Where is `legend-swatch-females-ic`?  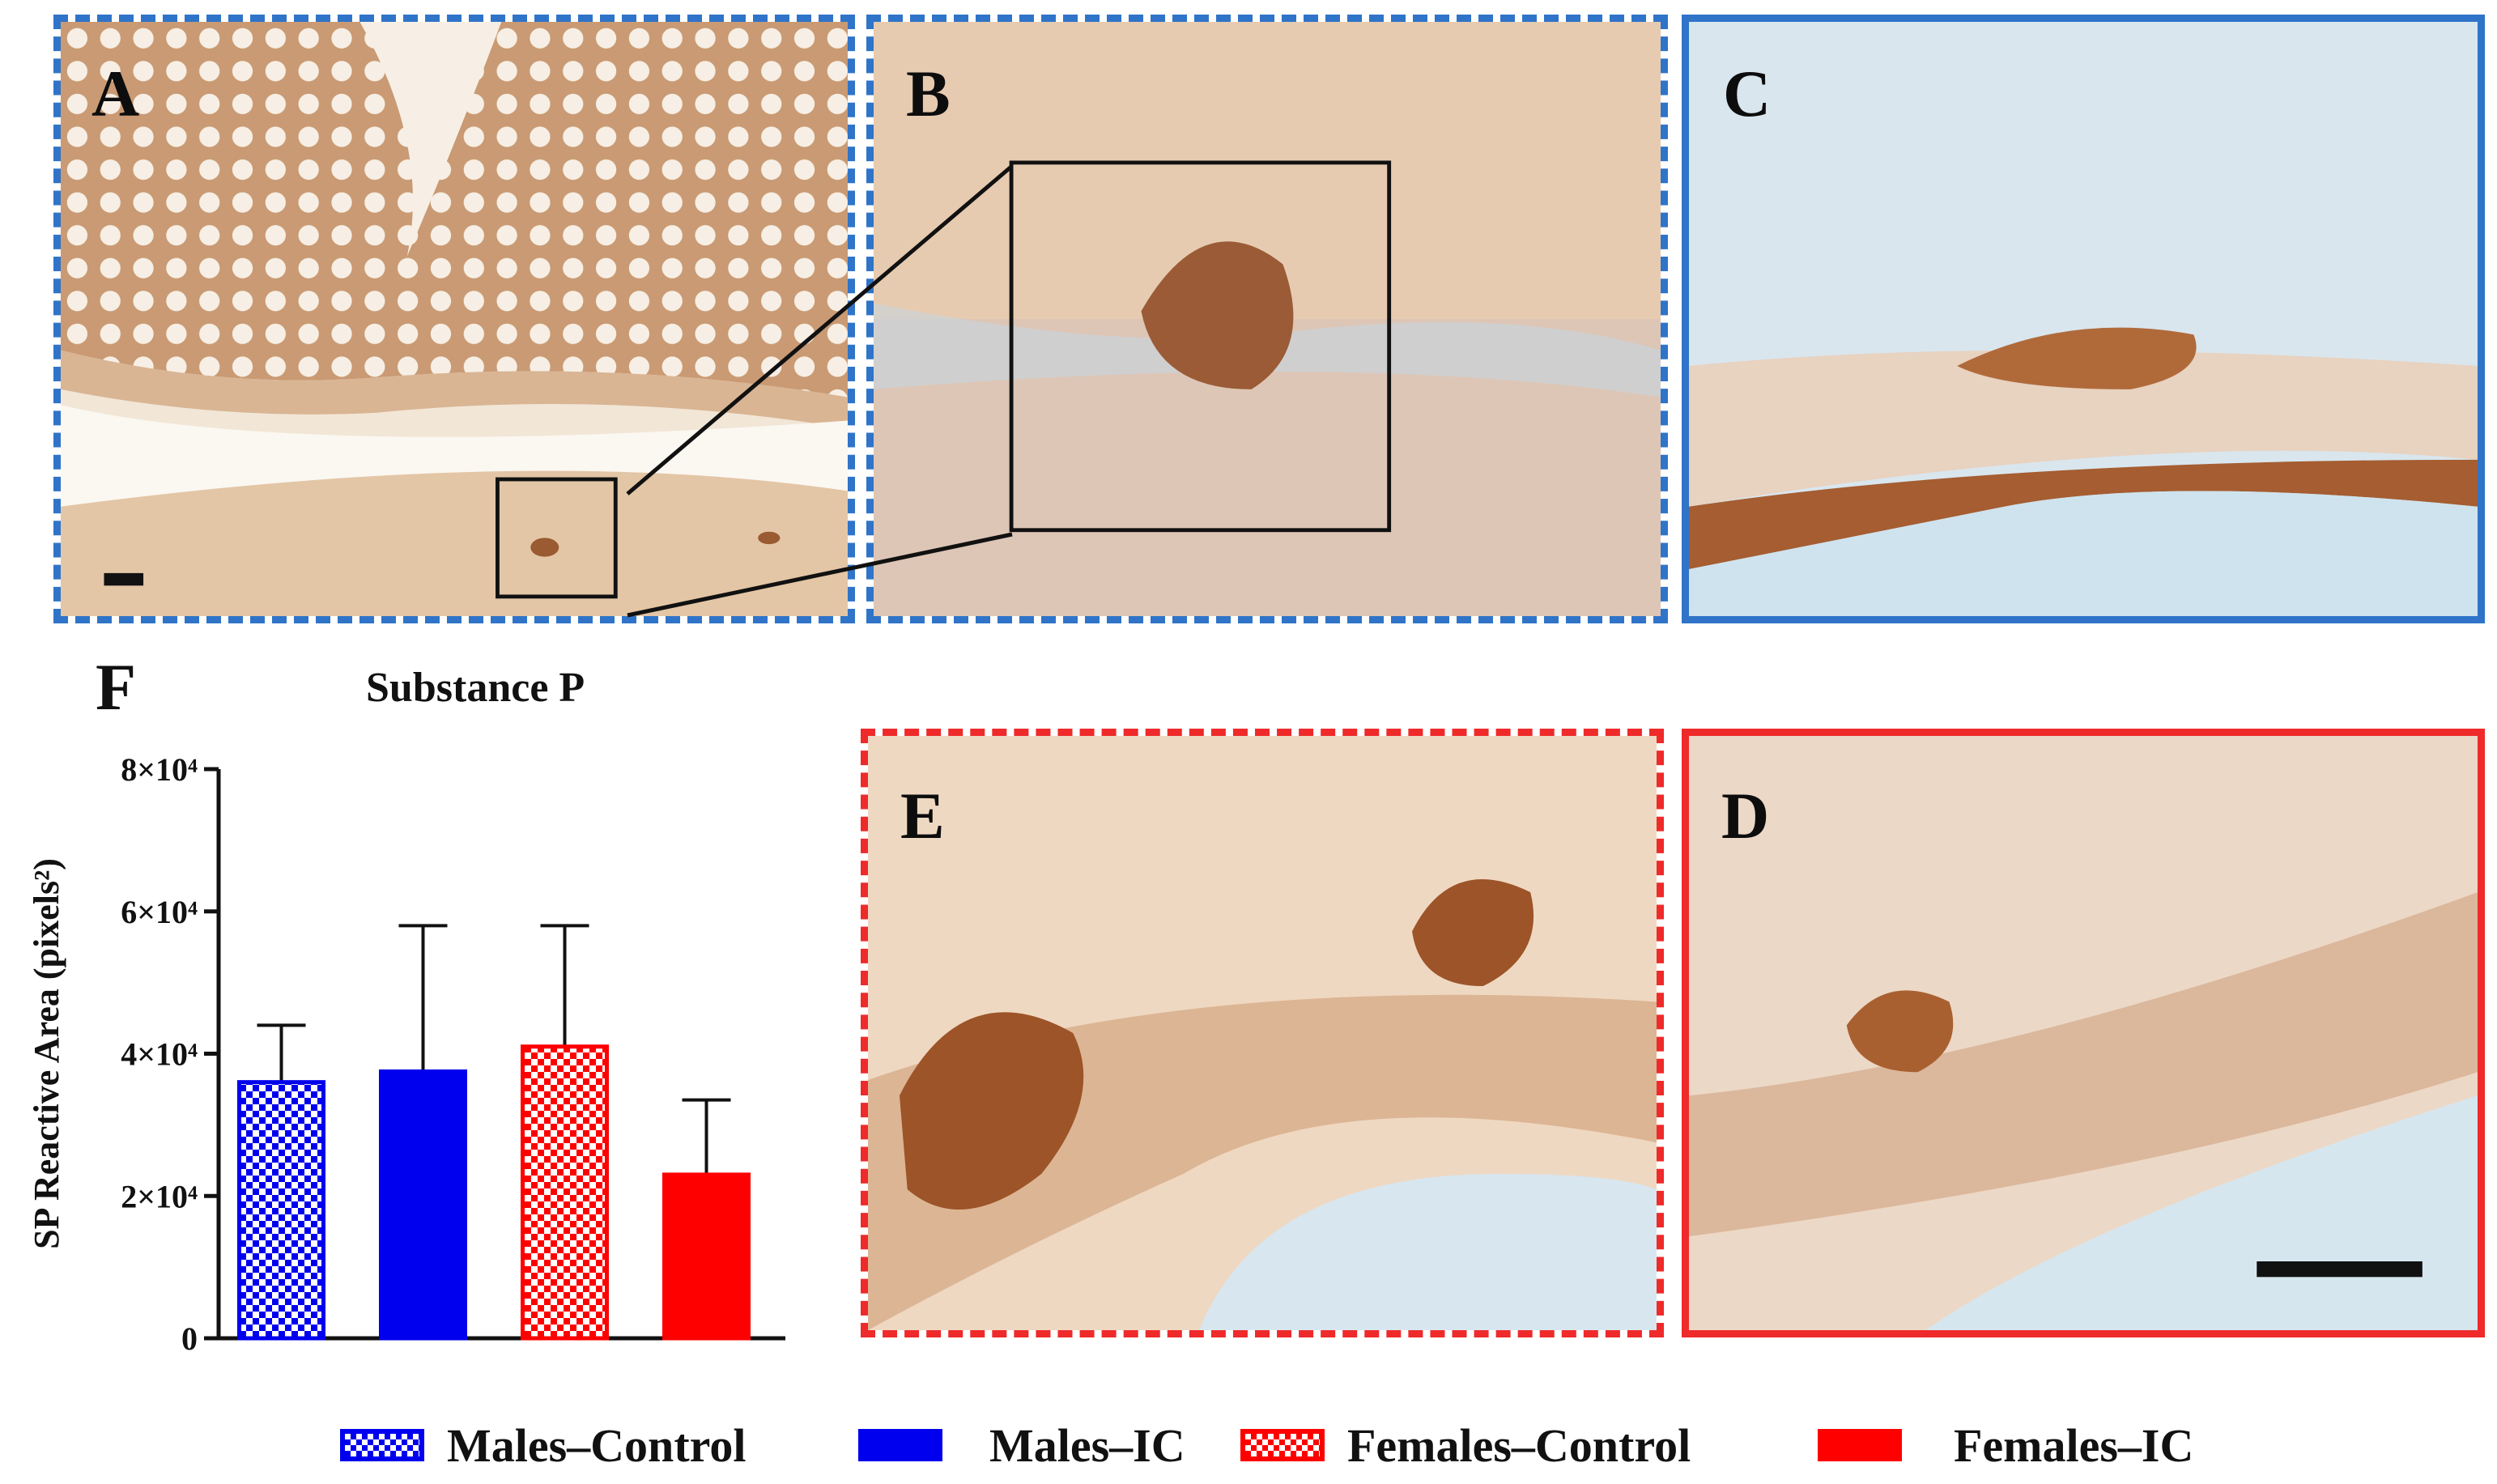 legend-swatch-females-ic is located at coordinates (1860, 1445).